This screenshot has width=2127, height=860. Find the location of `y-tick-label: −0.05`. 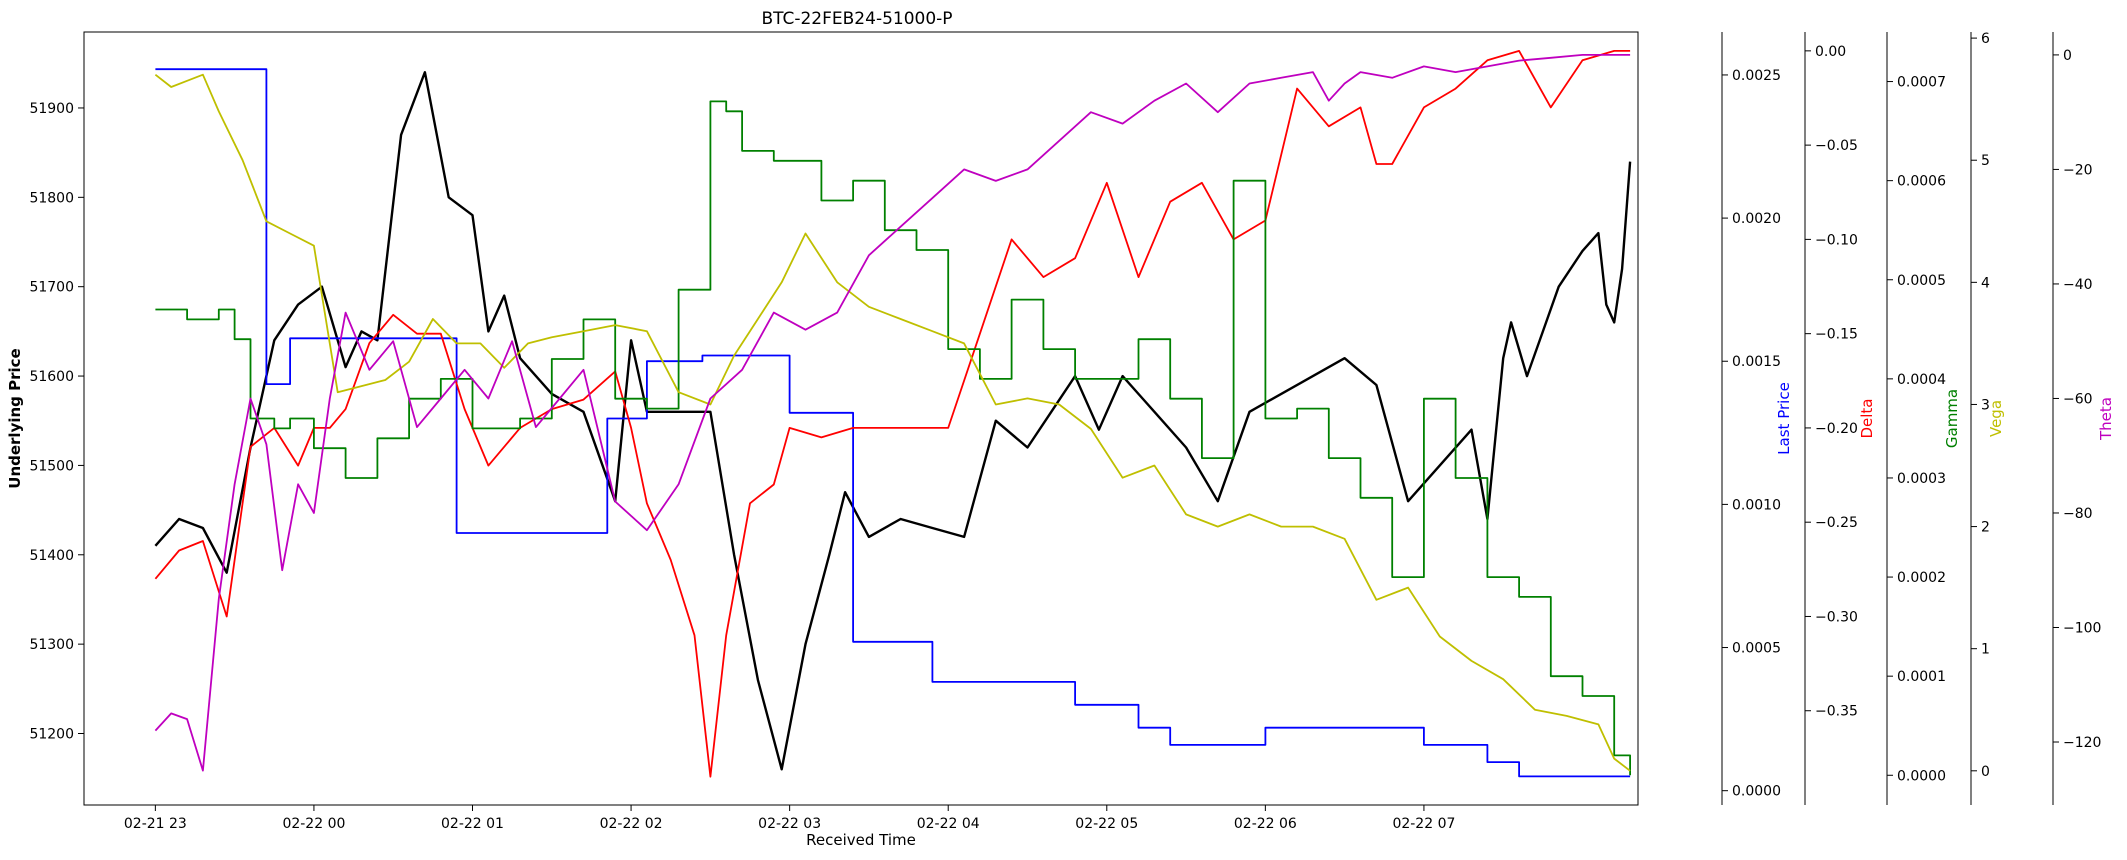

y-tick-label: −0.05 is located at coordinates (1836, 146).